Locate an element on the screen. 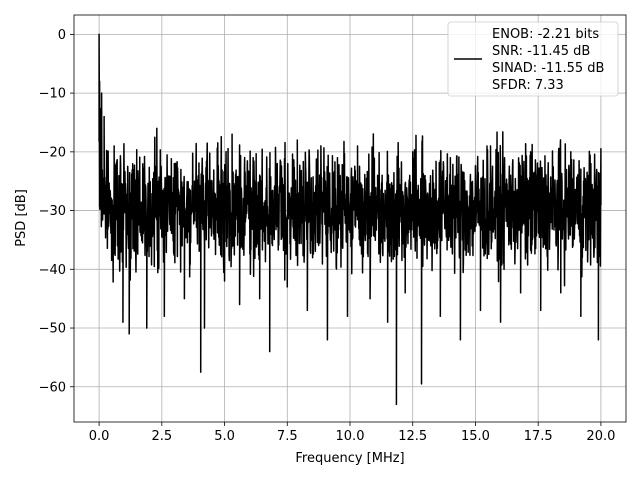 The width and height of the screenshot is (640, 480). y-tick-label: −30 is located at coordinates (52, 211).